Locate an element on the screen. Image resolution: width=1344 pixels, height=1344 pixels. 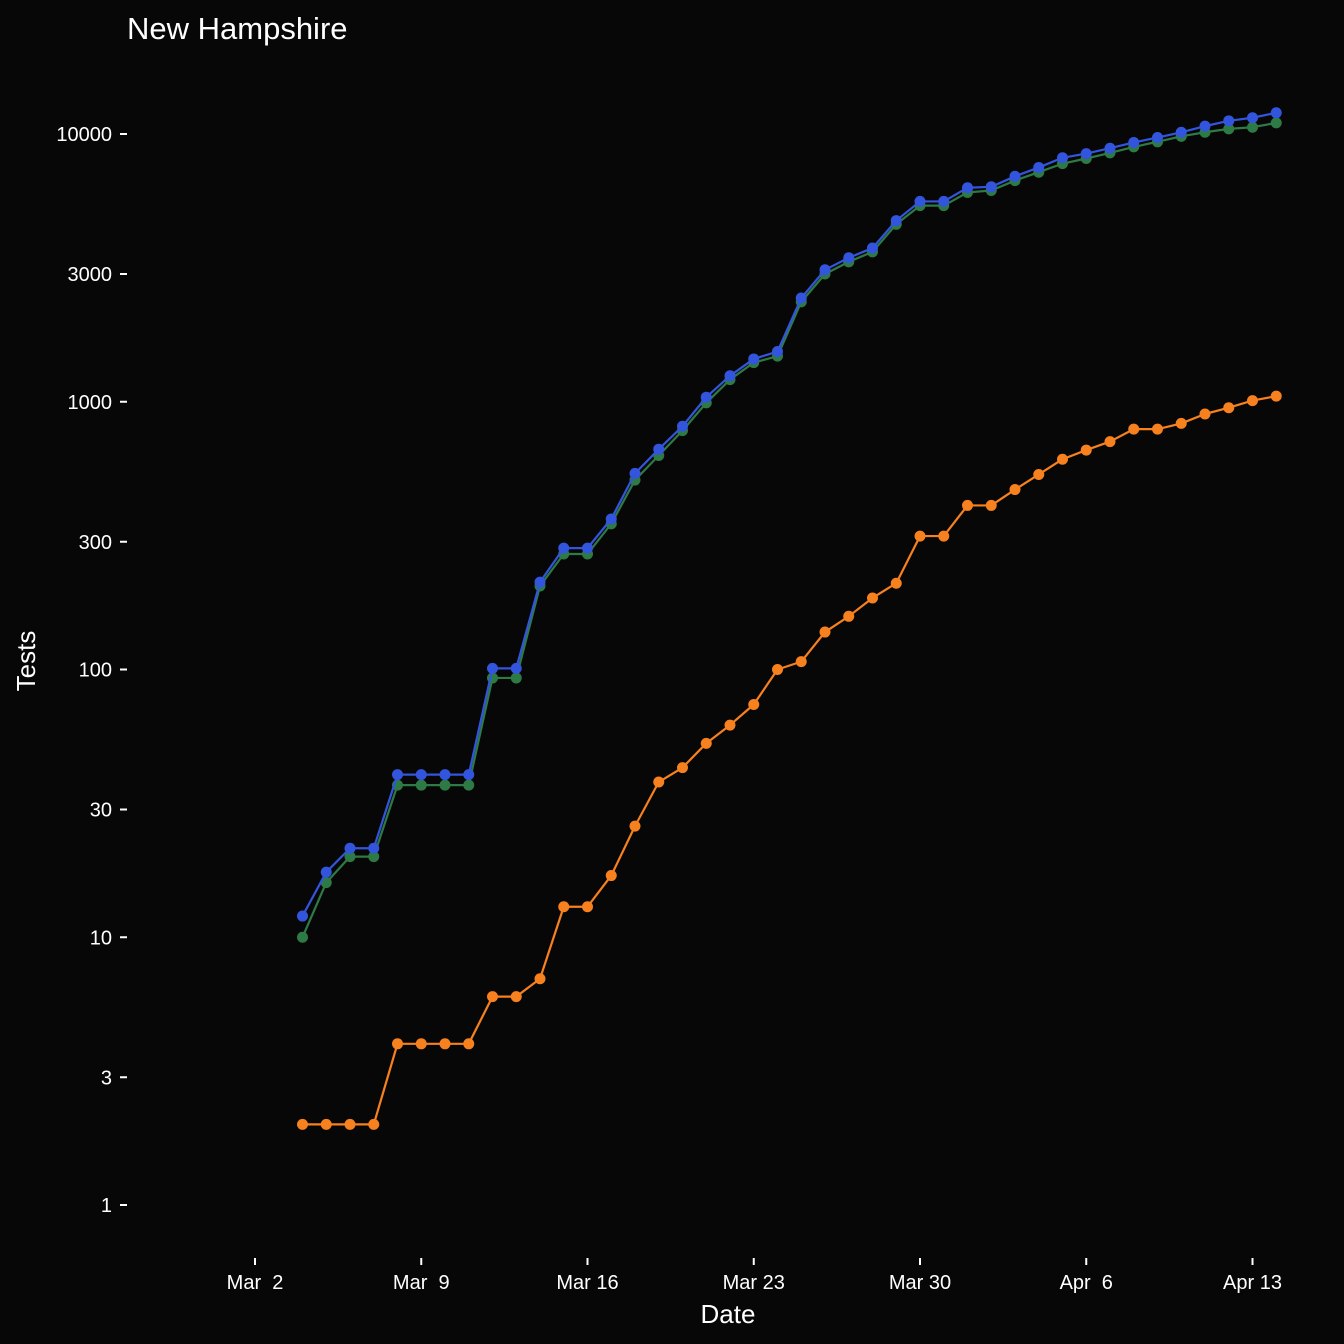
y-tick-label: 10000 is located at coordinates (84, 135).